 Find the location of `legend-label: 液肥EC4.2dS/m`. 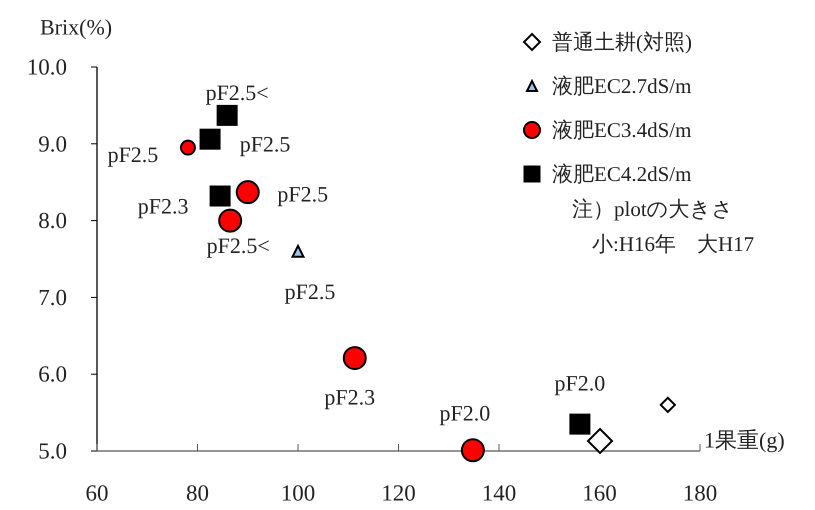

legend-label: 液肥EC4.2dS/m is located at coordinates (622, 174).